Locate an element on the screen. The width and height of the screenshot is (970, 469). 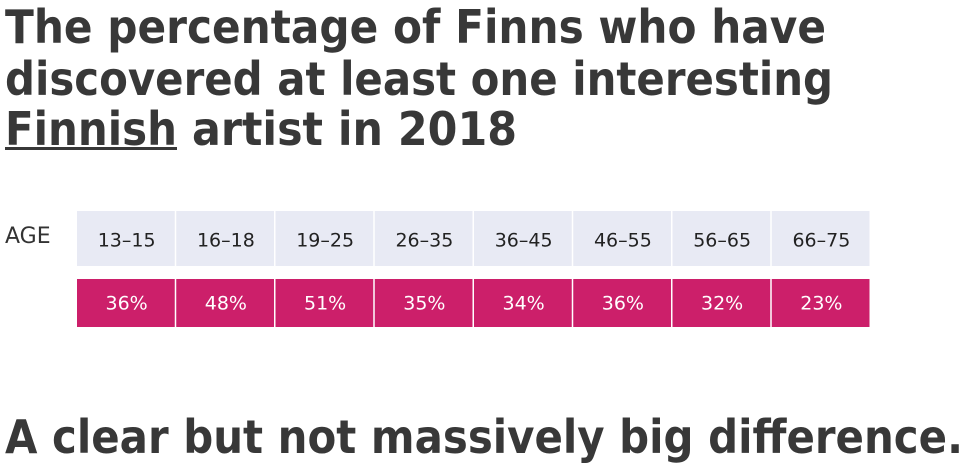
age-label: 16–18 is located at coordinates (226, 241).